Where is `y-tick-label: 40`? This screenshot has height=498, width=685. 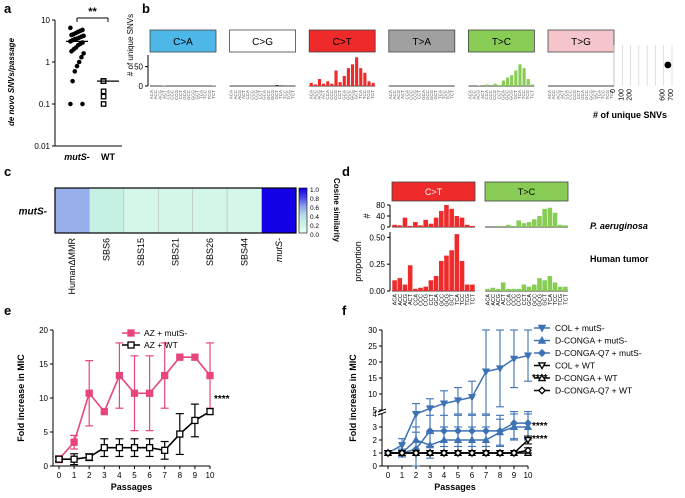
y-tick-label: 40 is located at coordinates (380, 216).